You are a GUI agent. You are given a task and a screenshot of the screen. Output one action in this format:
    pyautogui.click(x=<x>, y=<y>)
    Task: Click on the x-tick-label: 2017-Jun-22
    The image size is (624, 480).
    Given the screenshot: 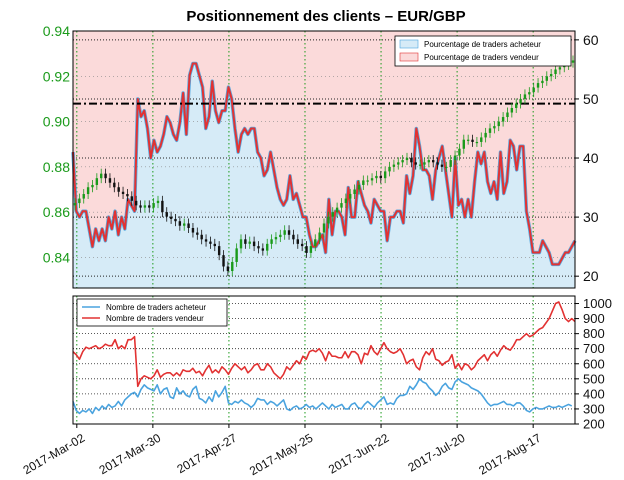 What is the action you would take?
    pyautogui.click(x=359, y=454)
    